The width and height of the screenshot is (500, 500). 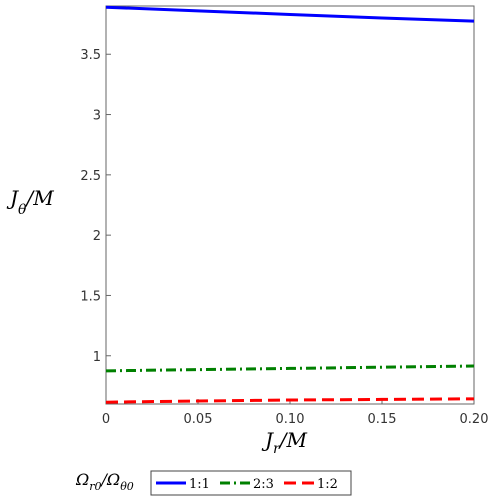 What do you see at coordinates (97, 236) in the screenshot?
I see `y-tick-label: 2` at bounding box center [97, 236].